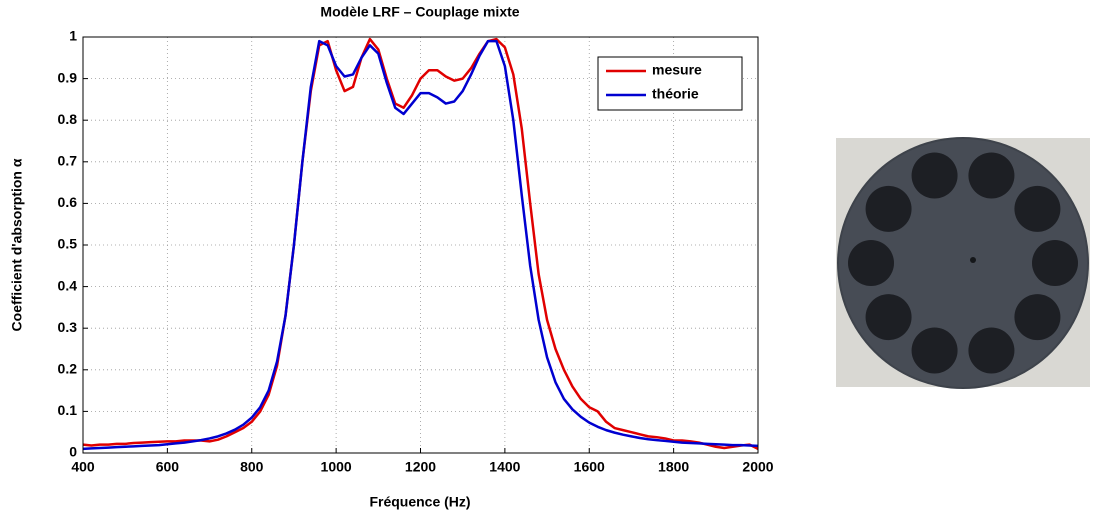 The width and height of the screenshot is (1103, 525). What do you see at coordinates (419, 12) in the screenshot?
I see `chart-title: Modèle LRF – Couplage mixte` at bounding box center [419, 12].